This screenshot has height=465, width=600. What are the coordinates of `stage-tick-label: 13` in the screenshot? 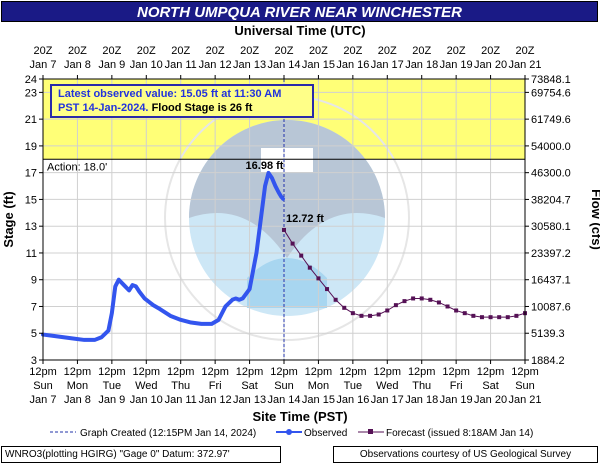 It's located at (31, 227).